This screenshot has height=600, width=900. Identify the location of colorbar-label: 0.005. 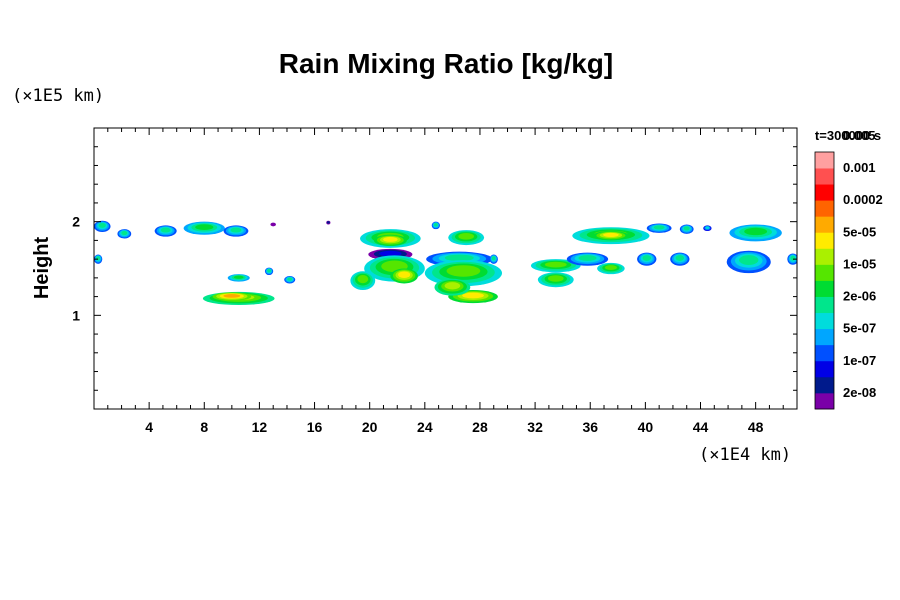
(859, 135).